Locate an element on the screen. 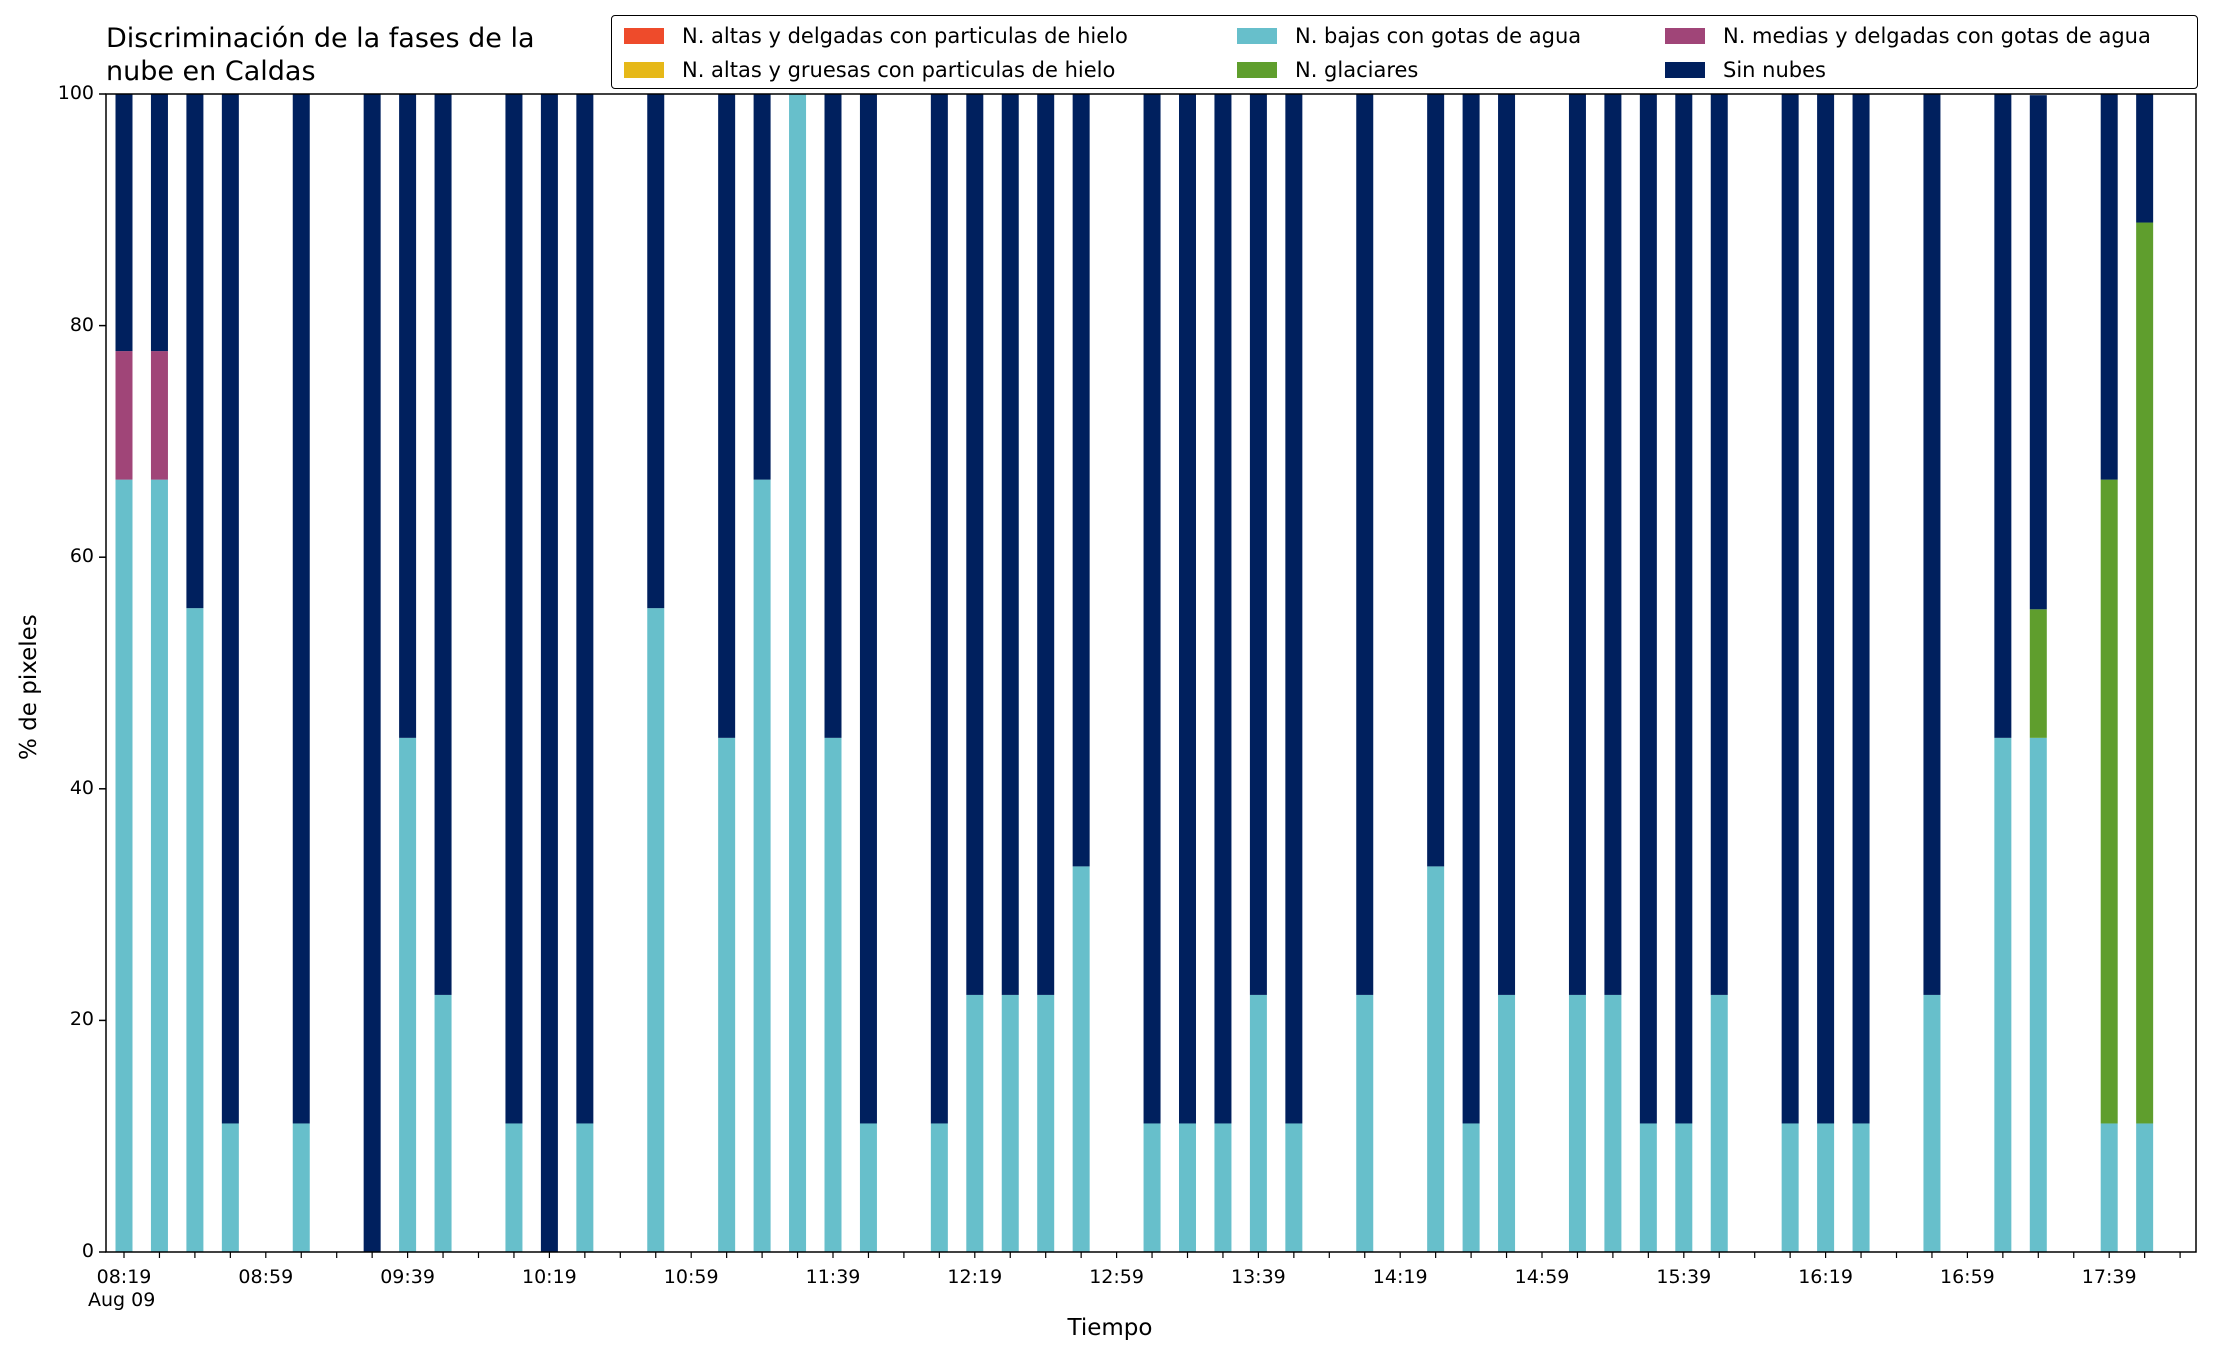  legend-label-medias: N. medias y delgadas con gotas de agua is located at coordinates (1937, 36).